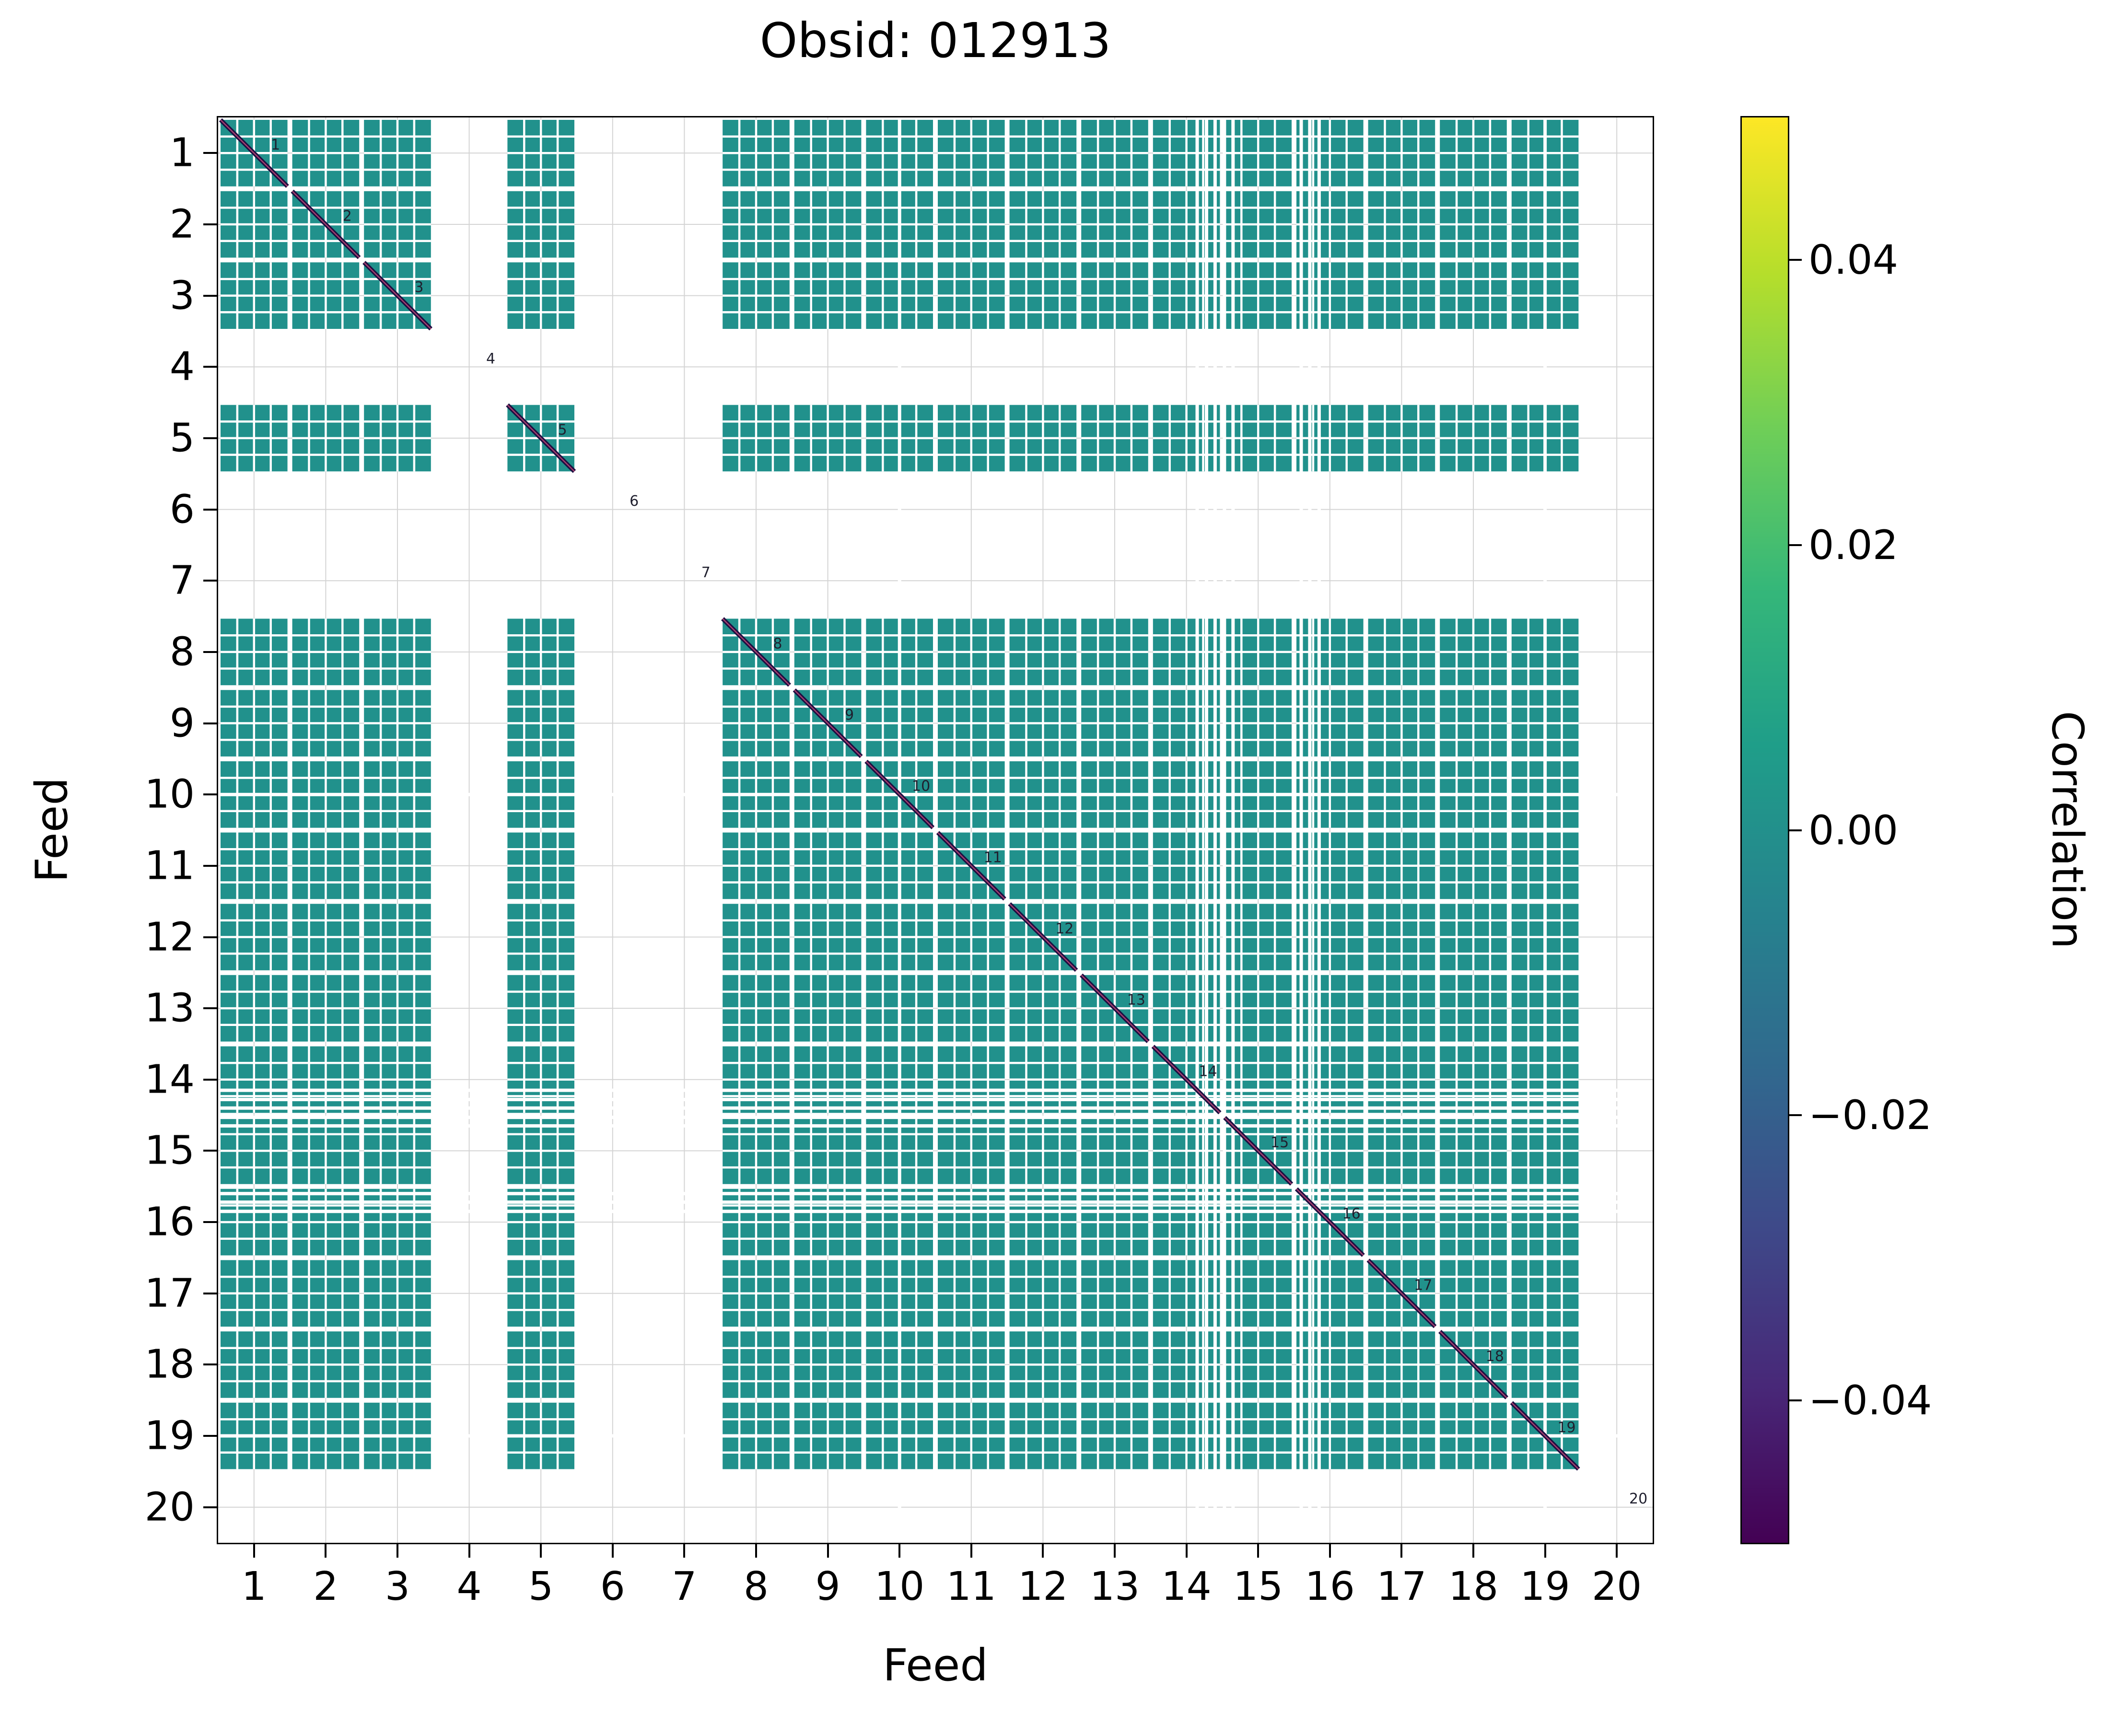 The width and height of the screenshot is (2111, 1736). Describe the element at coordinates (182, 296) in the screenshot. I see `y-tick-label: 3` at that location.